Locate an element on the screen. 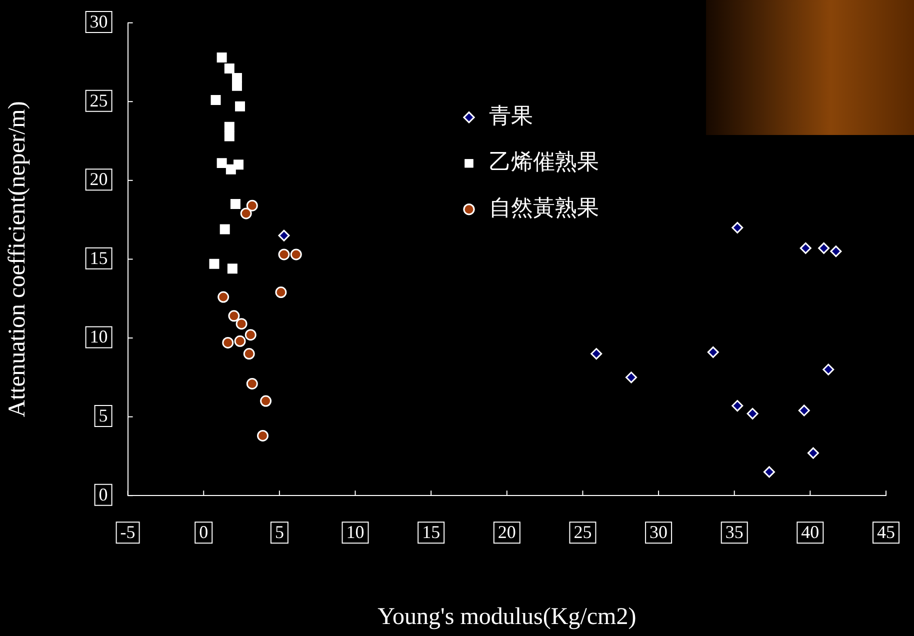 Image resolution: width=914 pixels, height=636 pixels. legend-label: 自然黃熟果 is located at coordinates (543, 209).